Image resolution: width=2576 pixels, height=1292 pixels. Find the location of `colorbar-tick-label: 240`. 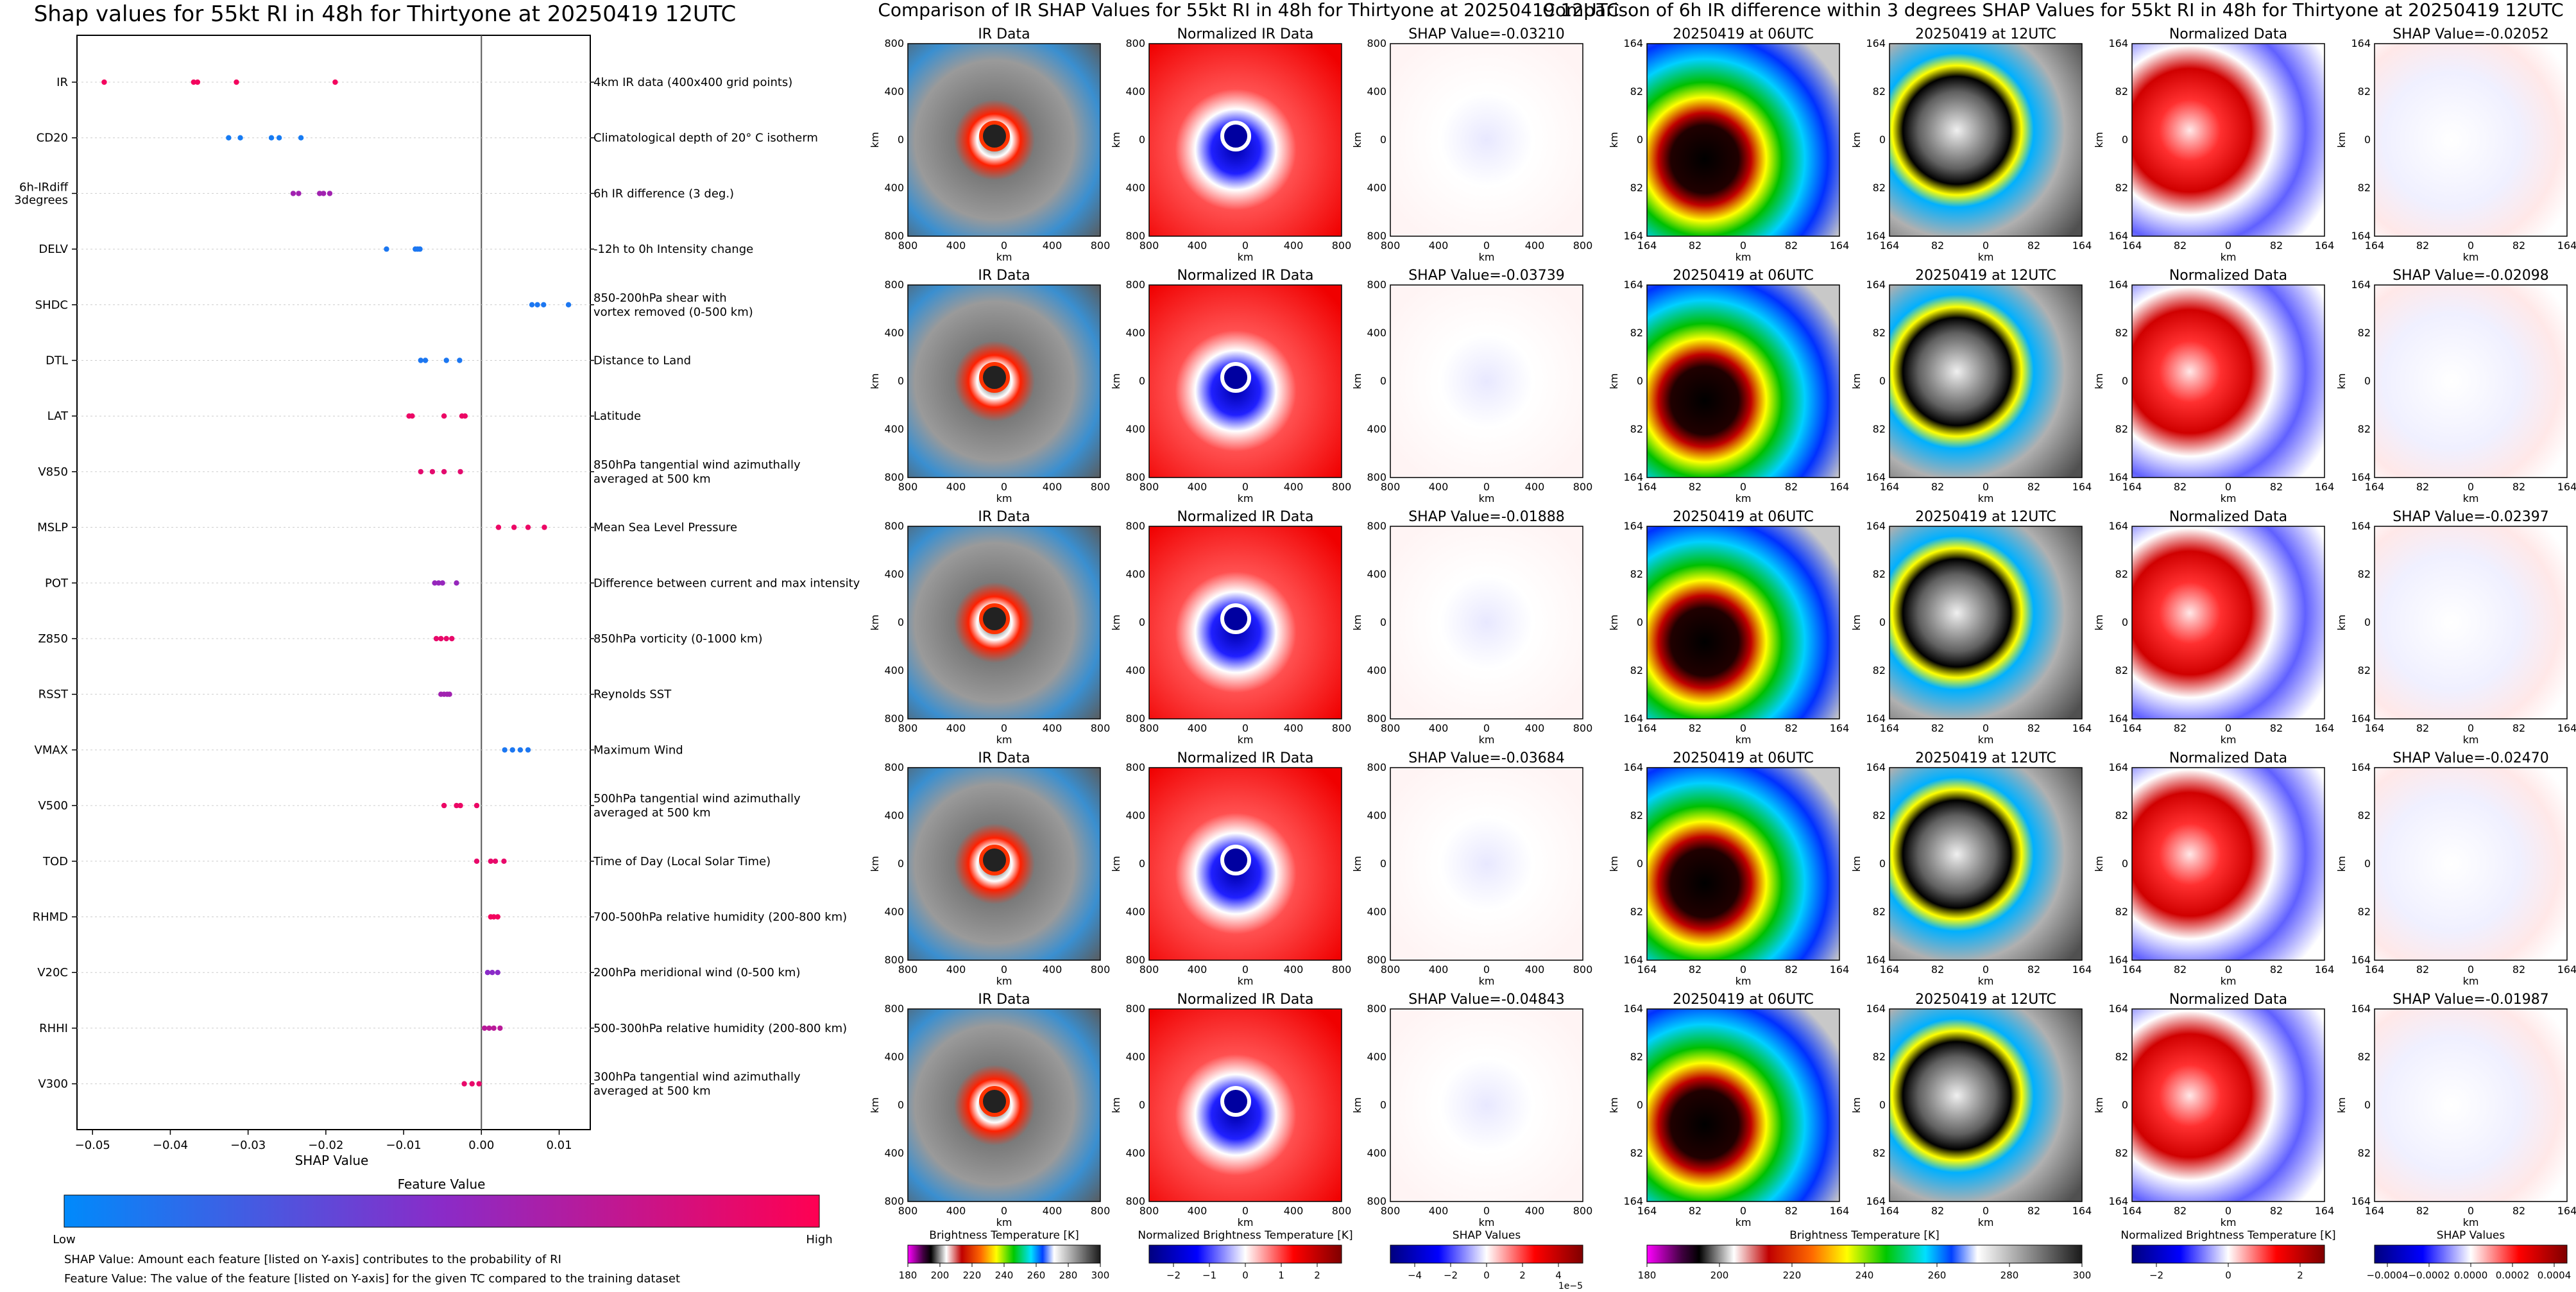

colorbar-tick-label: 240 is located at coordinates (1864, 1275).